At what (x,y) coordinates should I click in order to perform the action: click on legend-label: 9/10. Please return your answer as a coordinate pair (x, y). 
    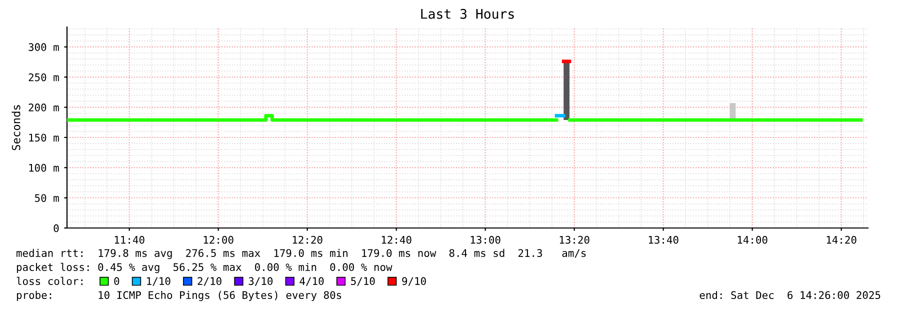
    Looking at the image, I should click on (414, 281).